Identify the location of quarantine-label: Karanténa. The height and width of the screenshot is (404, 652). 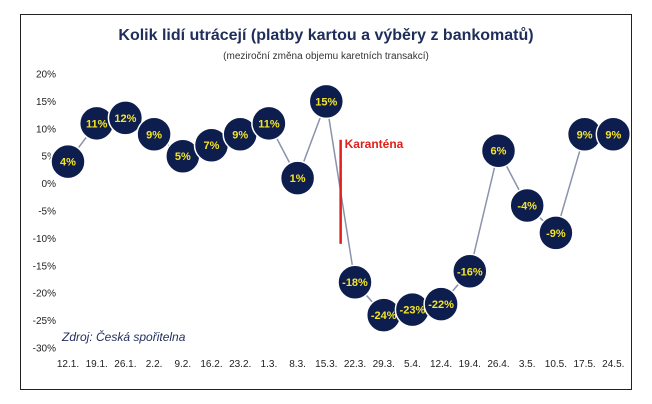
(374, 144).